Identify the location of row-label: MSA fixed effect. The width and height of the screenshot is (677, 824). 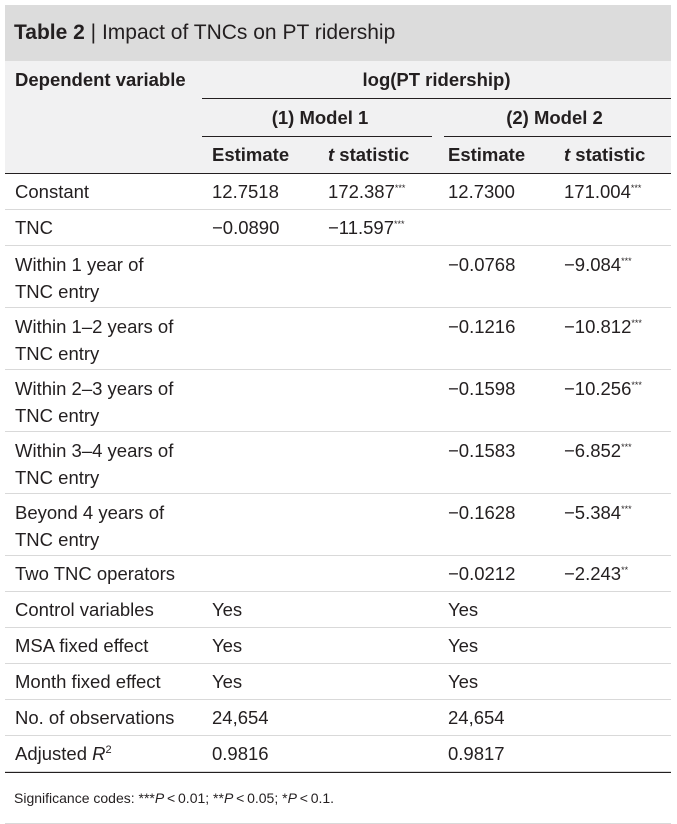
(103, 645).